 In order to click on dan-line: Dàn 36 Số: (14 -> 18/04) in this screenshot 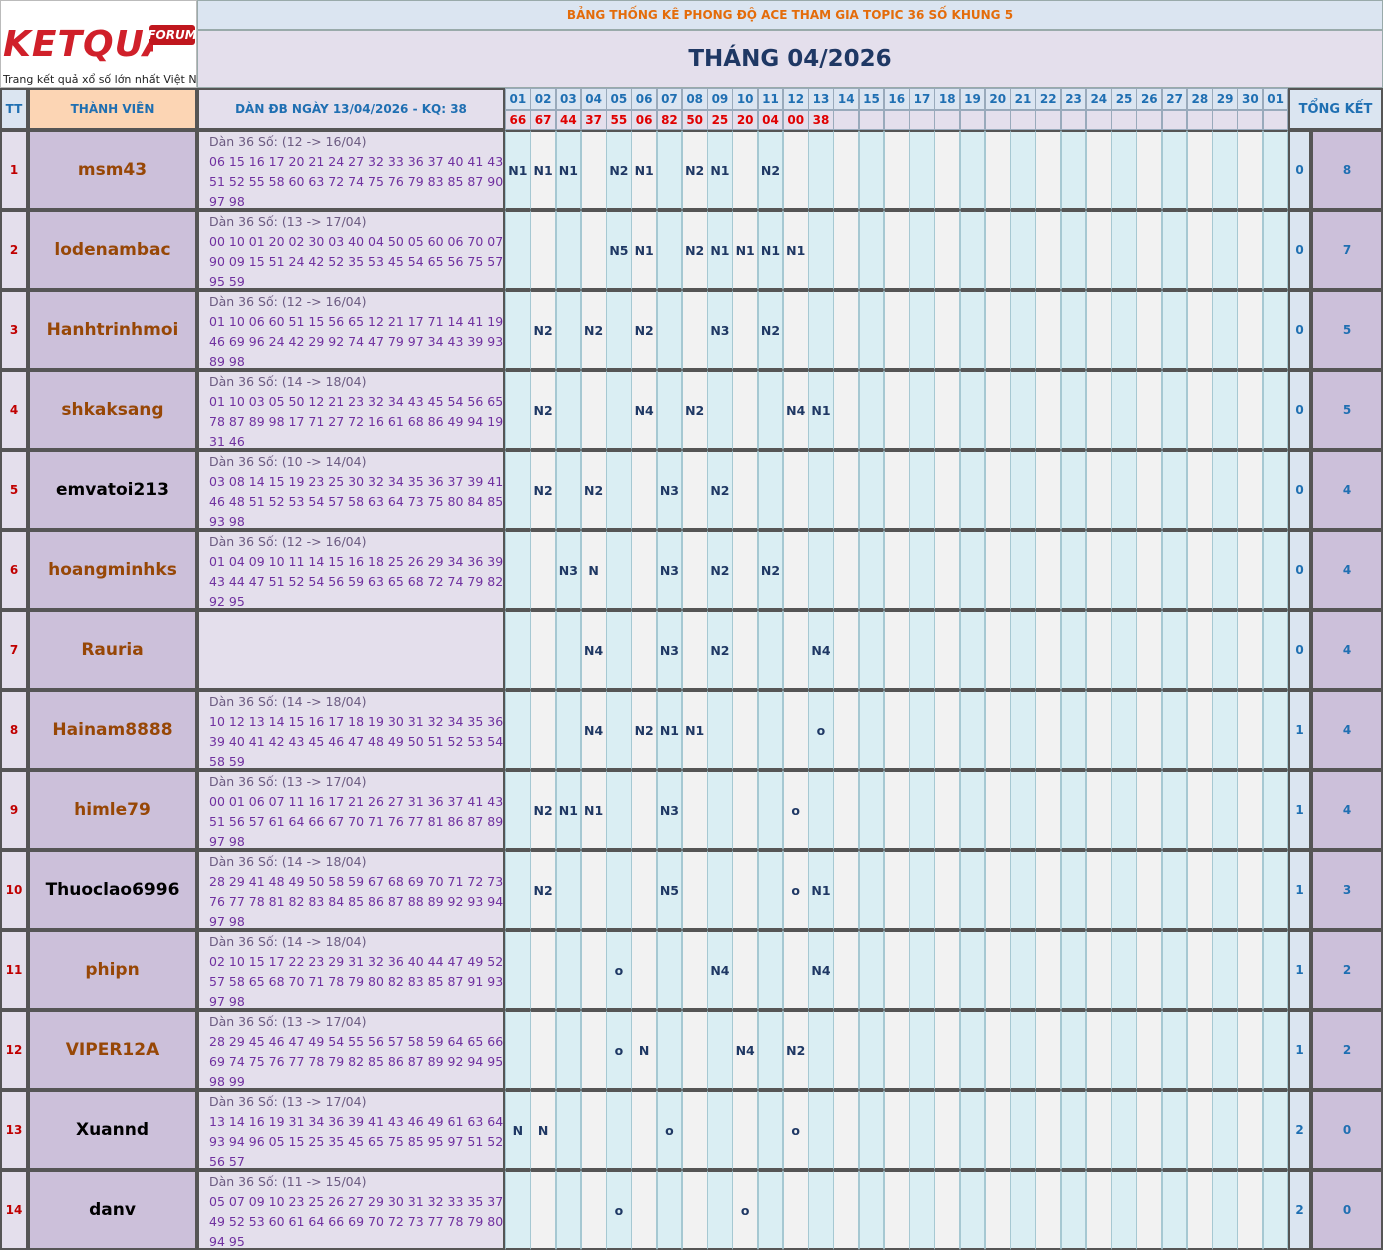, I will do `click(288, 941)`.